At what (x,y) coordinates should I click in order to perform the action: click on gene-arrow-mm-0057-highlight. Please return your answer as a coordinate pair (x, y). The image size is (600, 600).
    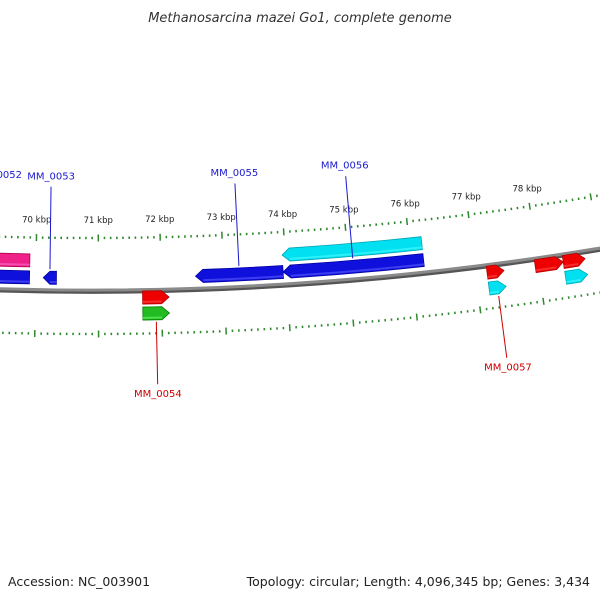
    Looking at the image, I should click on (494, 292).